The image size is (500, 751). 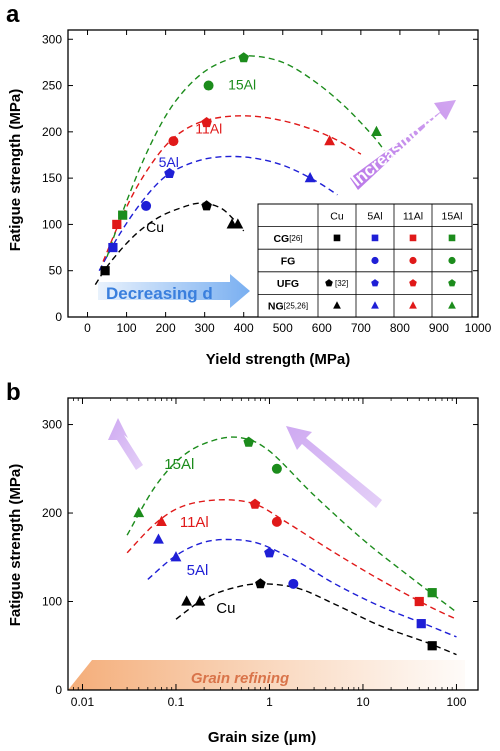 What do you see at coordinates (413, 238) in the screenshot?
I see `legend-marker-cg-11al` at bounding box center [413, 238].